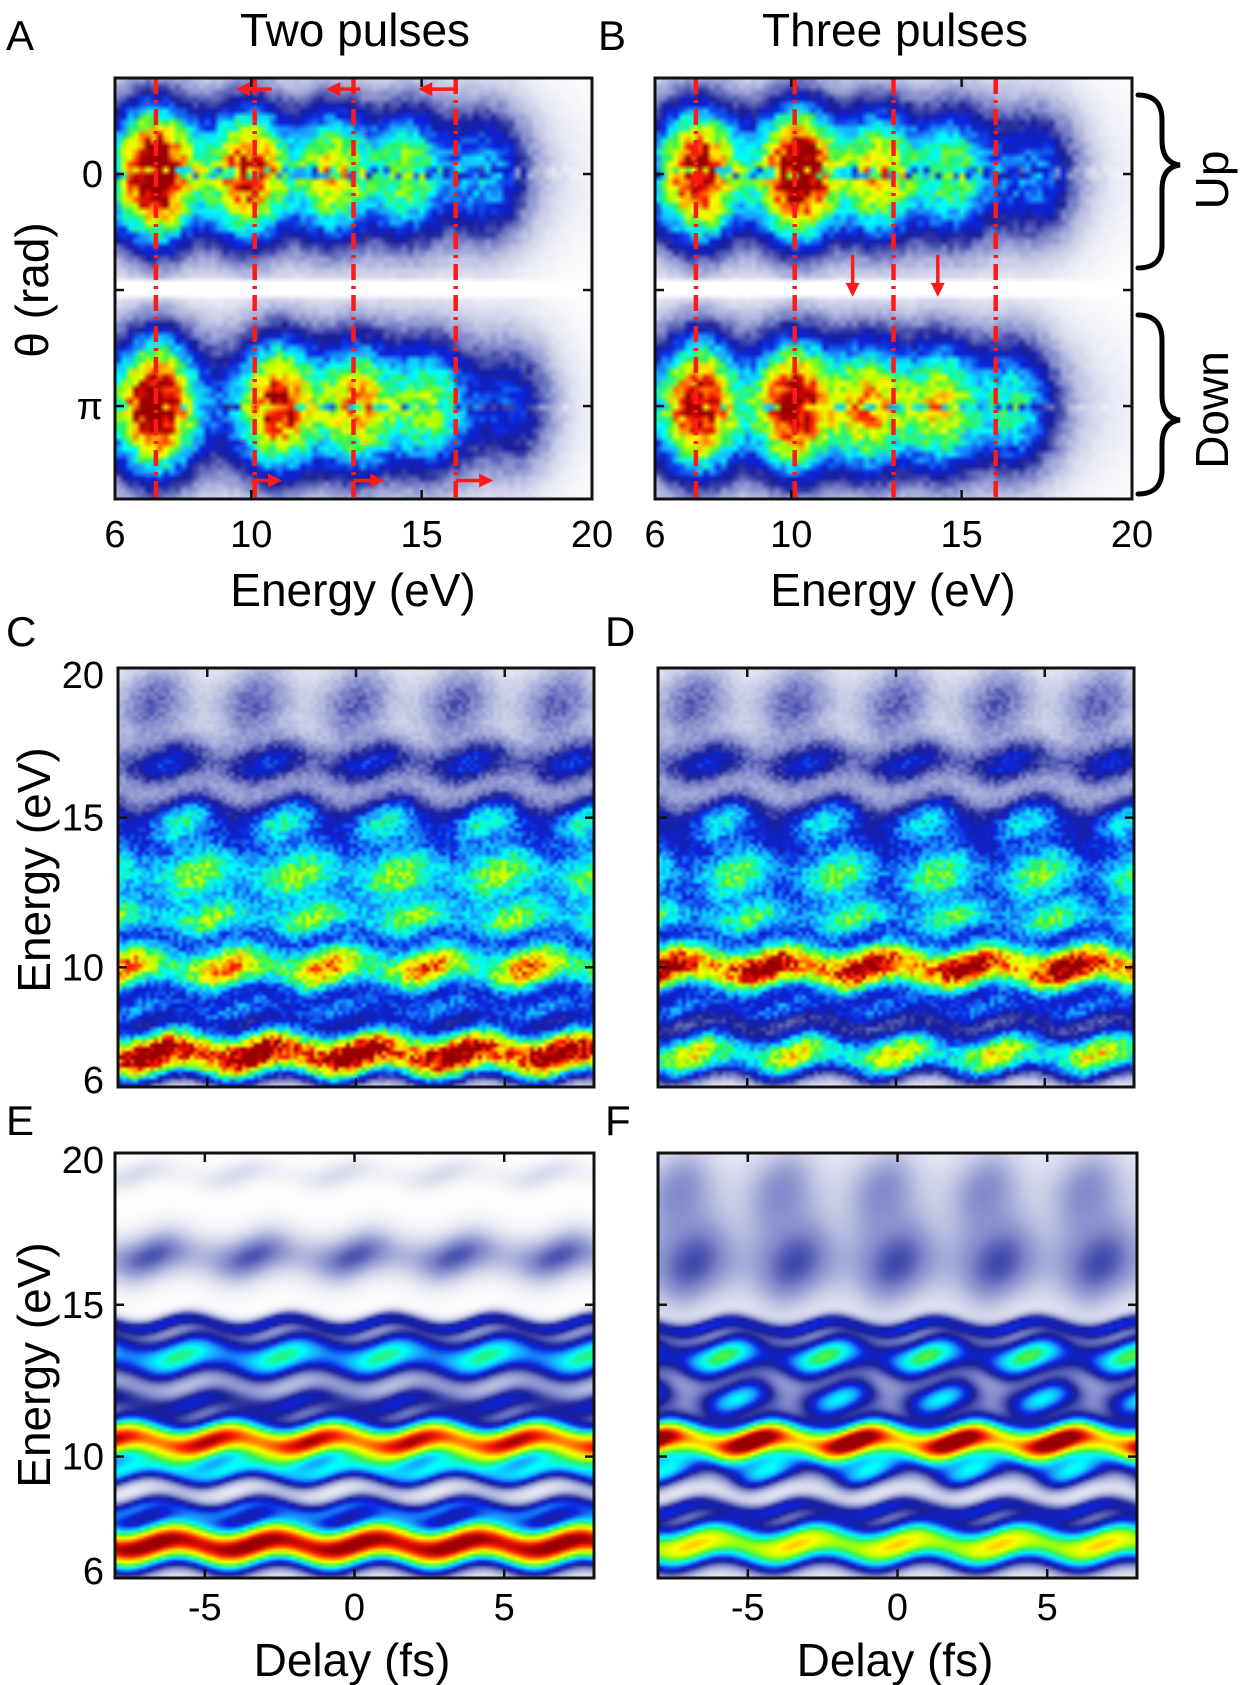 This screenshot has width=1245, height=1685. What do you see at coordinates (592, 535) in the screenshot?
I see `panel-A-xtick-20: 20` at bounding box center [592, 535].